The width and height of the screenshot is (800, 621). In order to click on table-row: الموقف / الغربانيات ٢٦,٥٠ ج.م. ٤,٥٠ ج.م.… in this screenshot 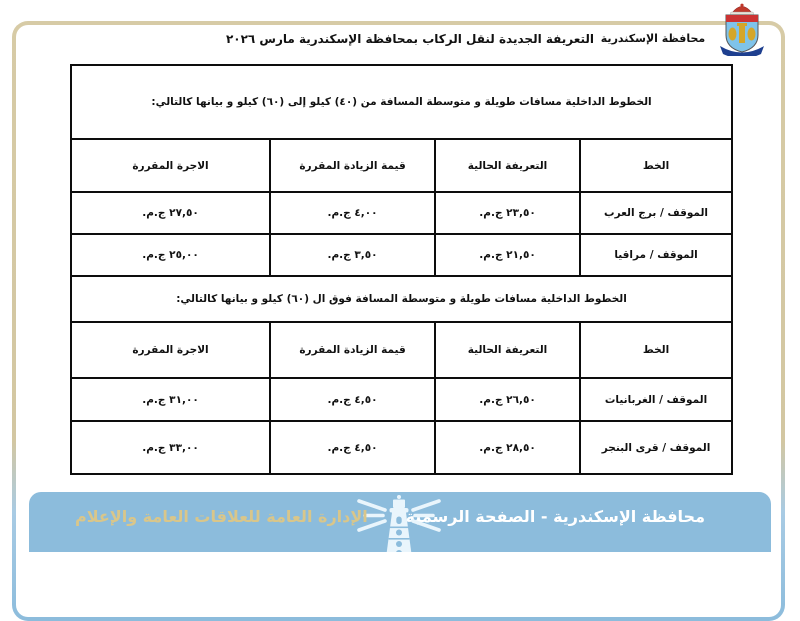, I will do `click(401, 399)`.